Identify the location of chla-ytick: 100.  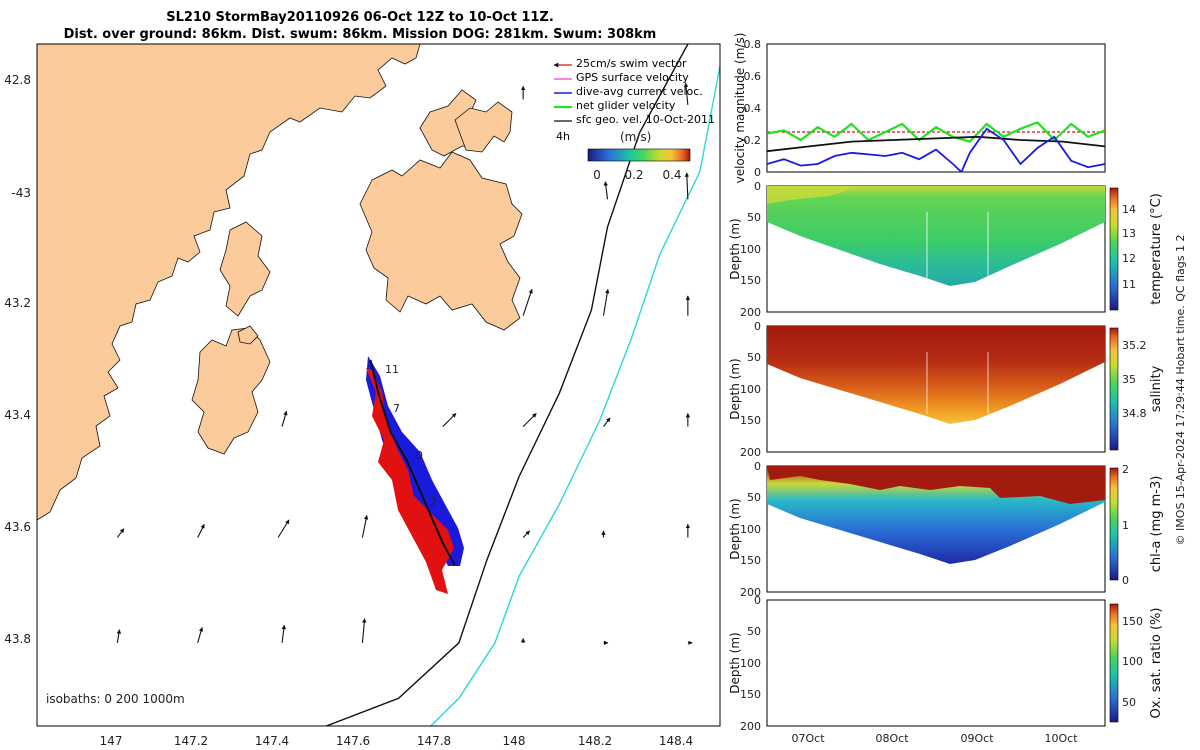
(750, 529).